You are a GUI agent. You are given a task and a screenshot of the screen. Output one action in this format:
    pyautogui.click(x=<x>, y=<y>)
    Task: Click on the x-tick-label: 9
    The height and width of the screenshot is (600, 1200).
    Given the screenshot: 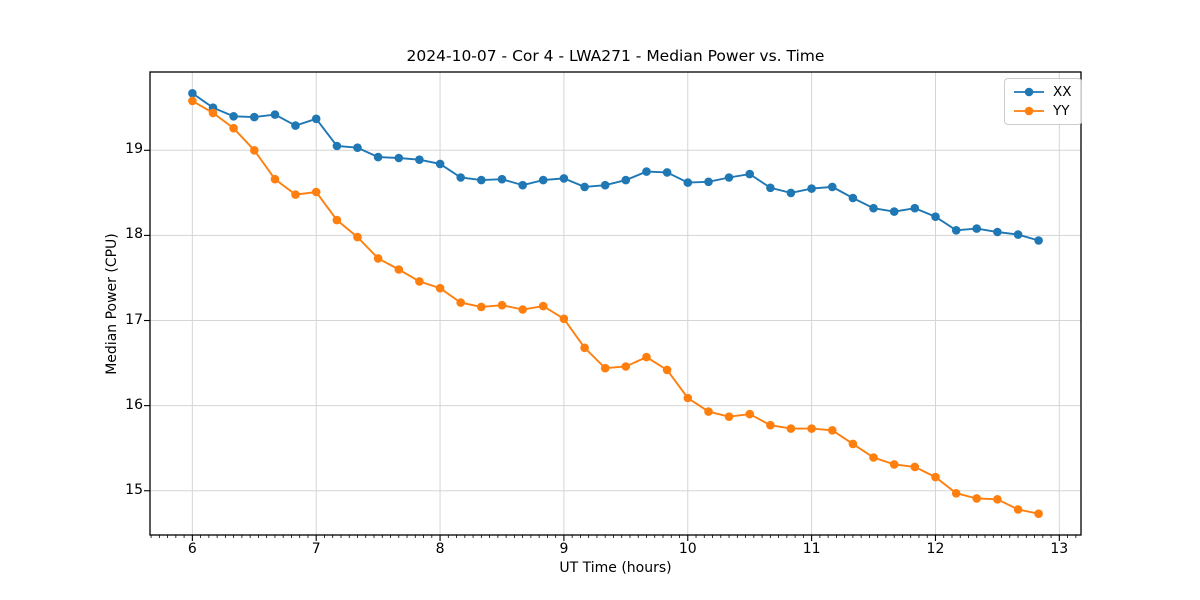 What is the action you would take?
    pyautogui.click(x=564, y=549)
    